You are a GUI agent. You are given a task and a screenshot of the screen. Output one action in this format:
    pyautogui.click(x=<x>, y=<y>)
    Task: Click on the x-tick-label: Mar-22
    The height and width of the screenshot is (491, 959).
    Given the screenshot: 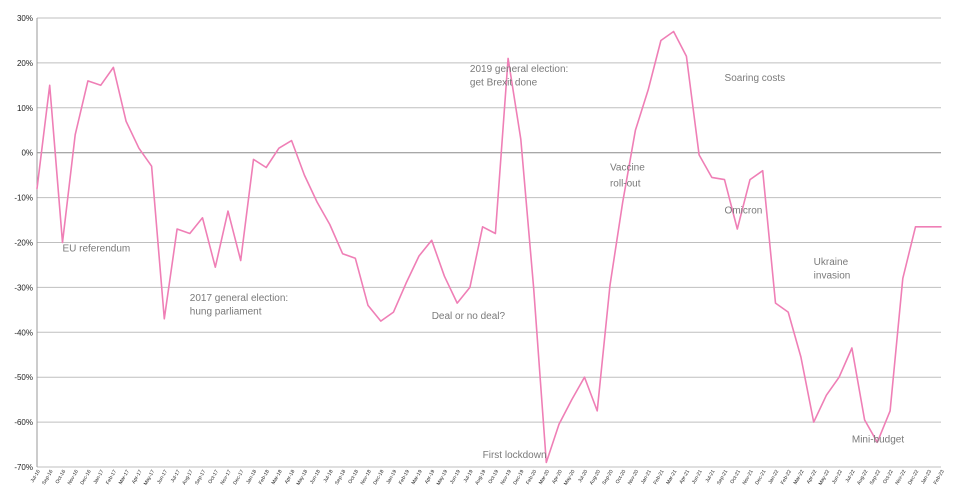 What is the action you would take?
    pyautogui.click(x=799, y=477)
    